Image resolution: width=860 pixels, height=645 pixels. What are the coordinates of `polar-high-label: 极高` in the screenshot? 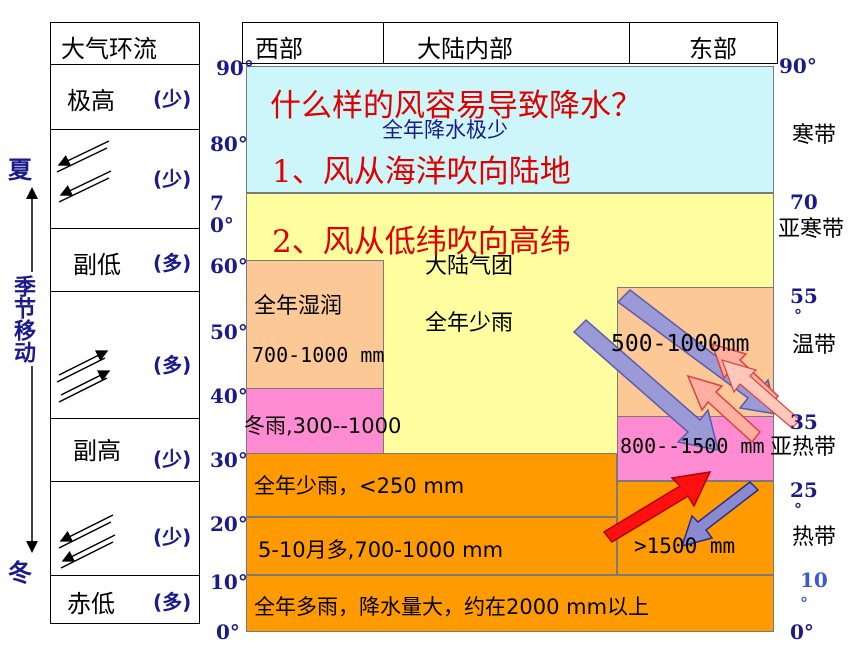 It's located at (91, 101).